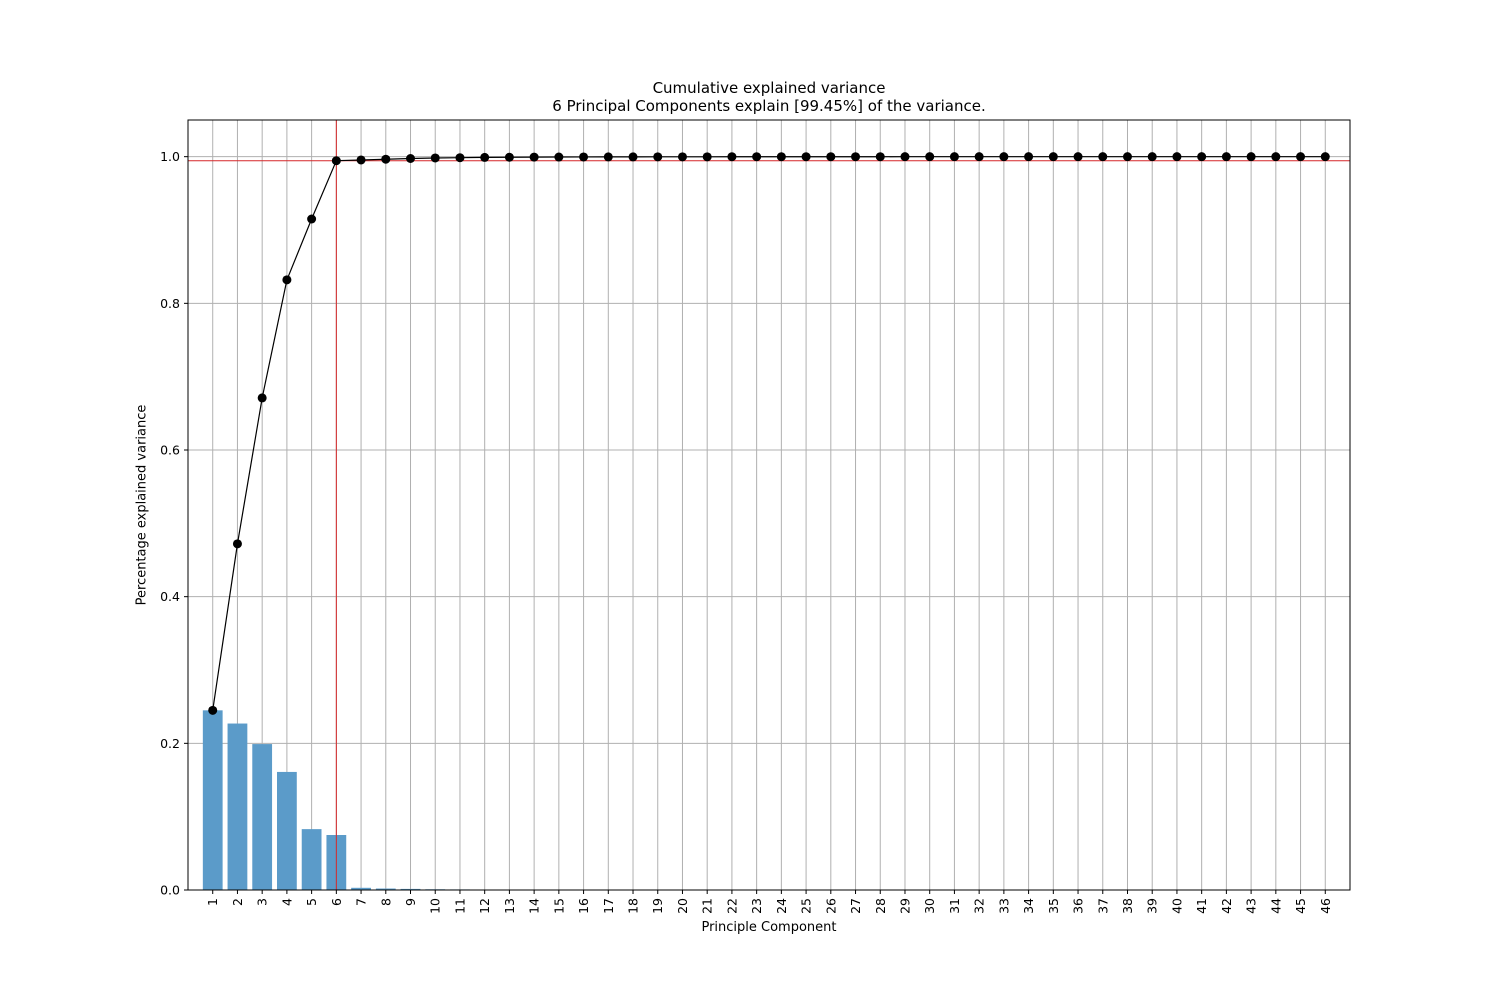 The width and height of the screenshot is (1500, 1004). What do you see at coordinates (1152, 906) in the screenshot?
I see `x-tick-label: 39` at bounding box center [1152, 906].